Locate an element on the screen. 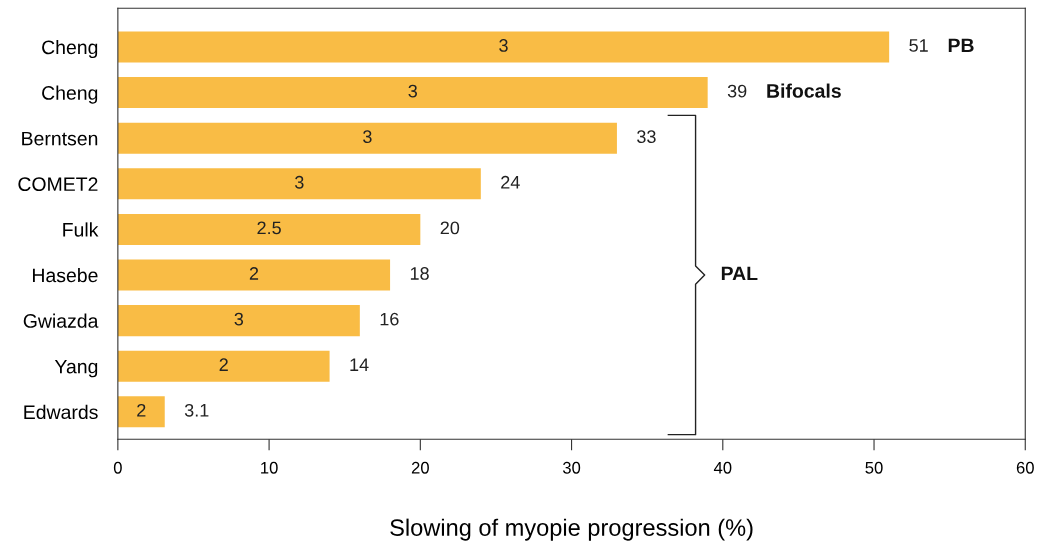 The height and width of the screenshot is (549, 1043). y-tick-label: Berntsen is located at coordinates (60, 138).